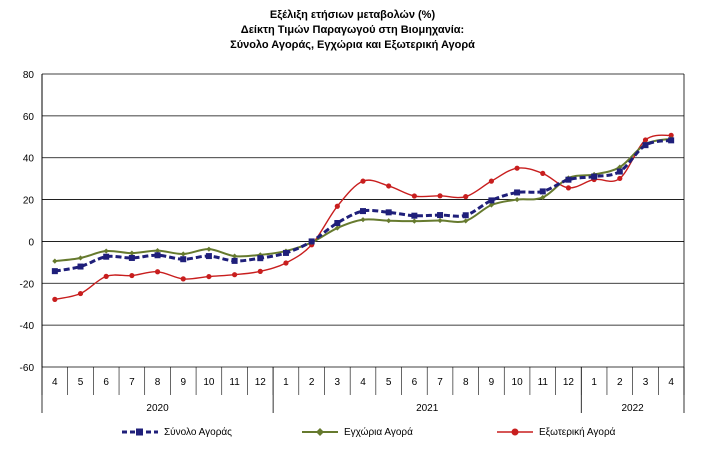 The image size is (705, 461). Describe the element at coordinates (29, 117) in the screenshot. I see `y-tick-label: 60` at that location.